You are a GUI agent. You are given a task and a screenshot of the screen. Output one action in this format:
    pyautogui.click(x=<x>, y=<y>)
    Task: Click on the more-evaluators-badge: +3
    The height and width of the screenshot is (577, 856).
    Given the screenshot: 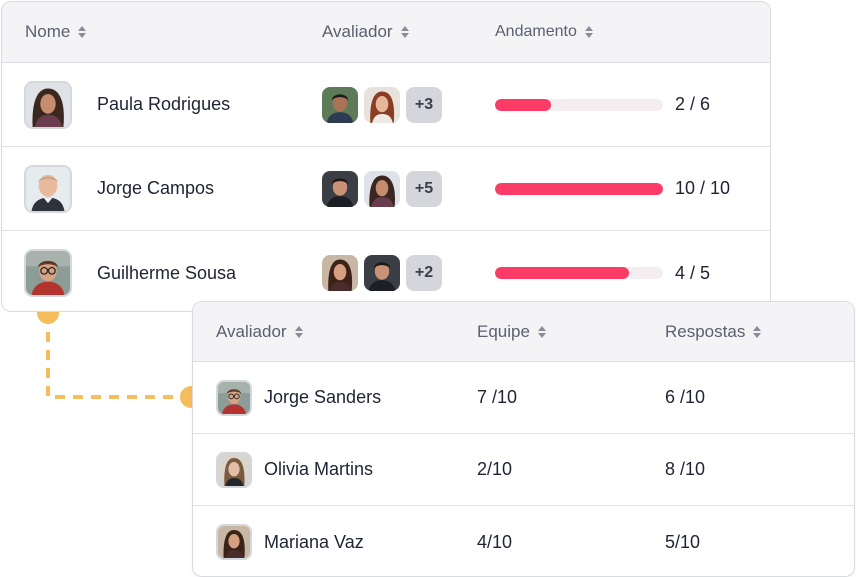 What is the action you would take?
    pyautogui.click(x=424, y=104)
    